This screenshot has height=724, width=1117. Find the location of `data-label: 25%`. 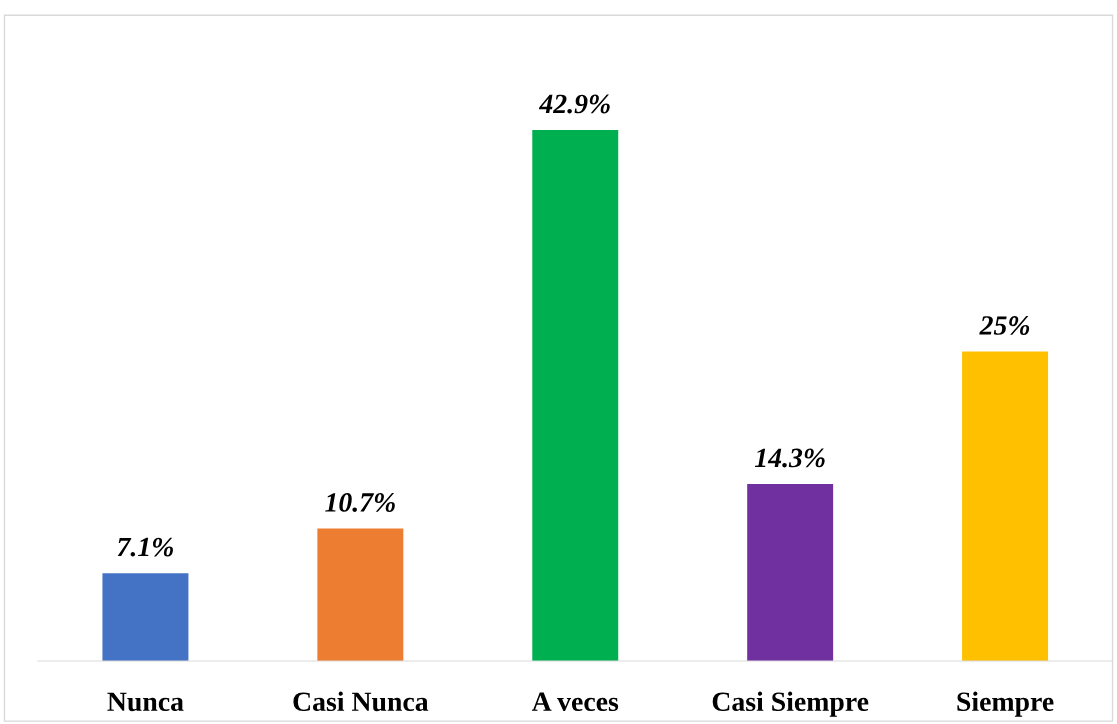

data-label: 25% is located at coordinates (1004, 325).